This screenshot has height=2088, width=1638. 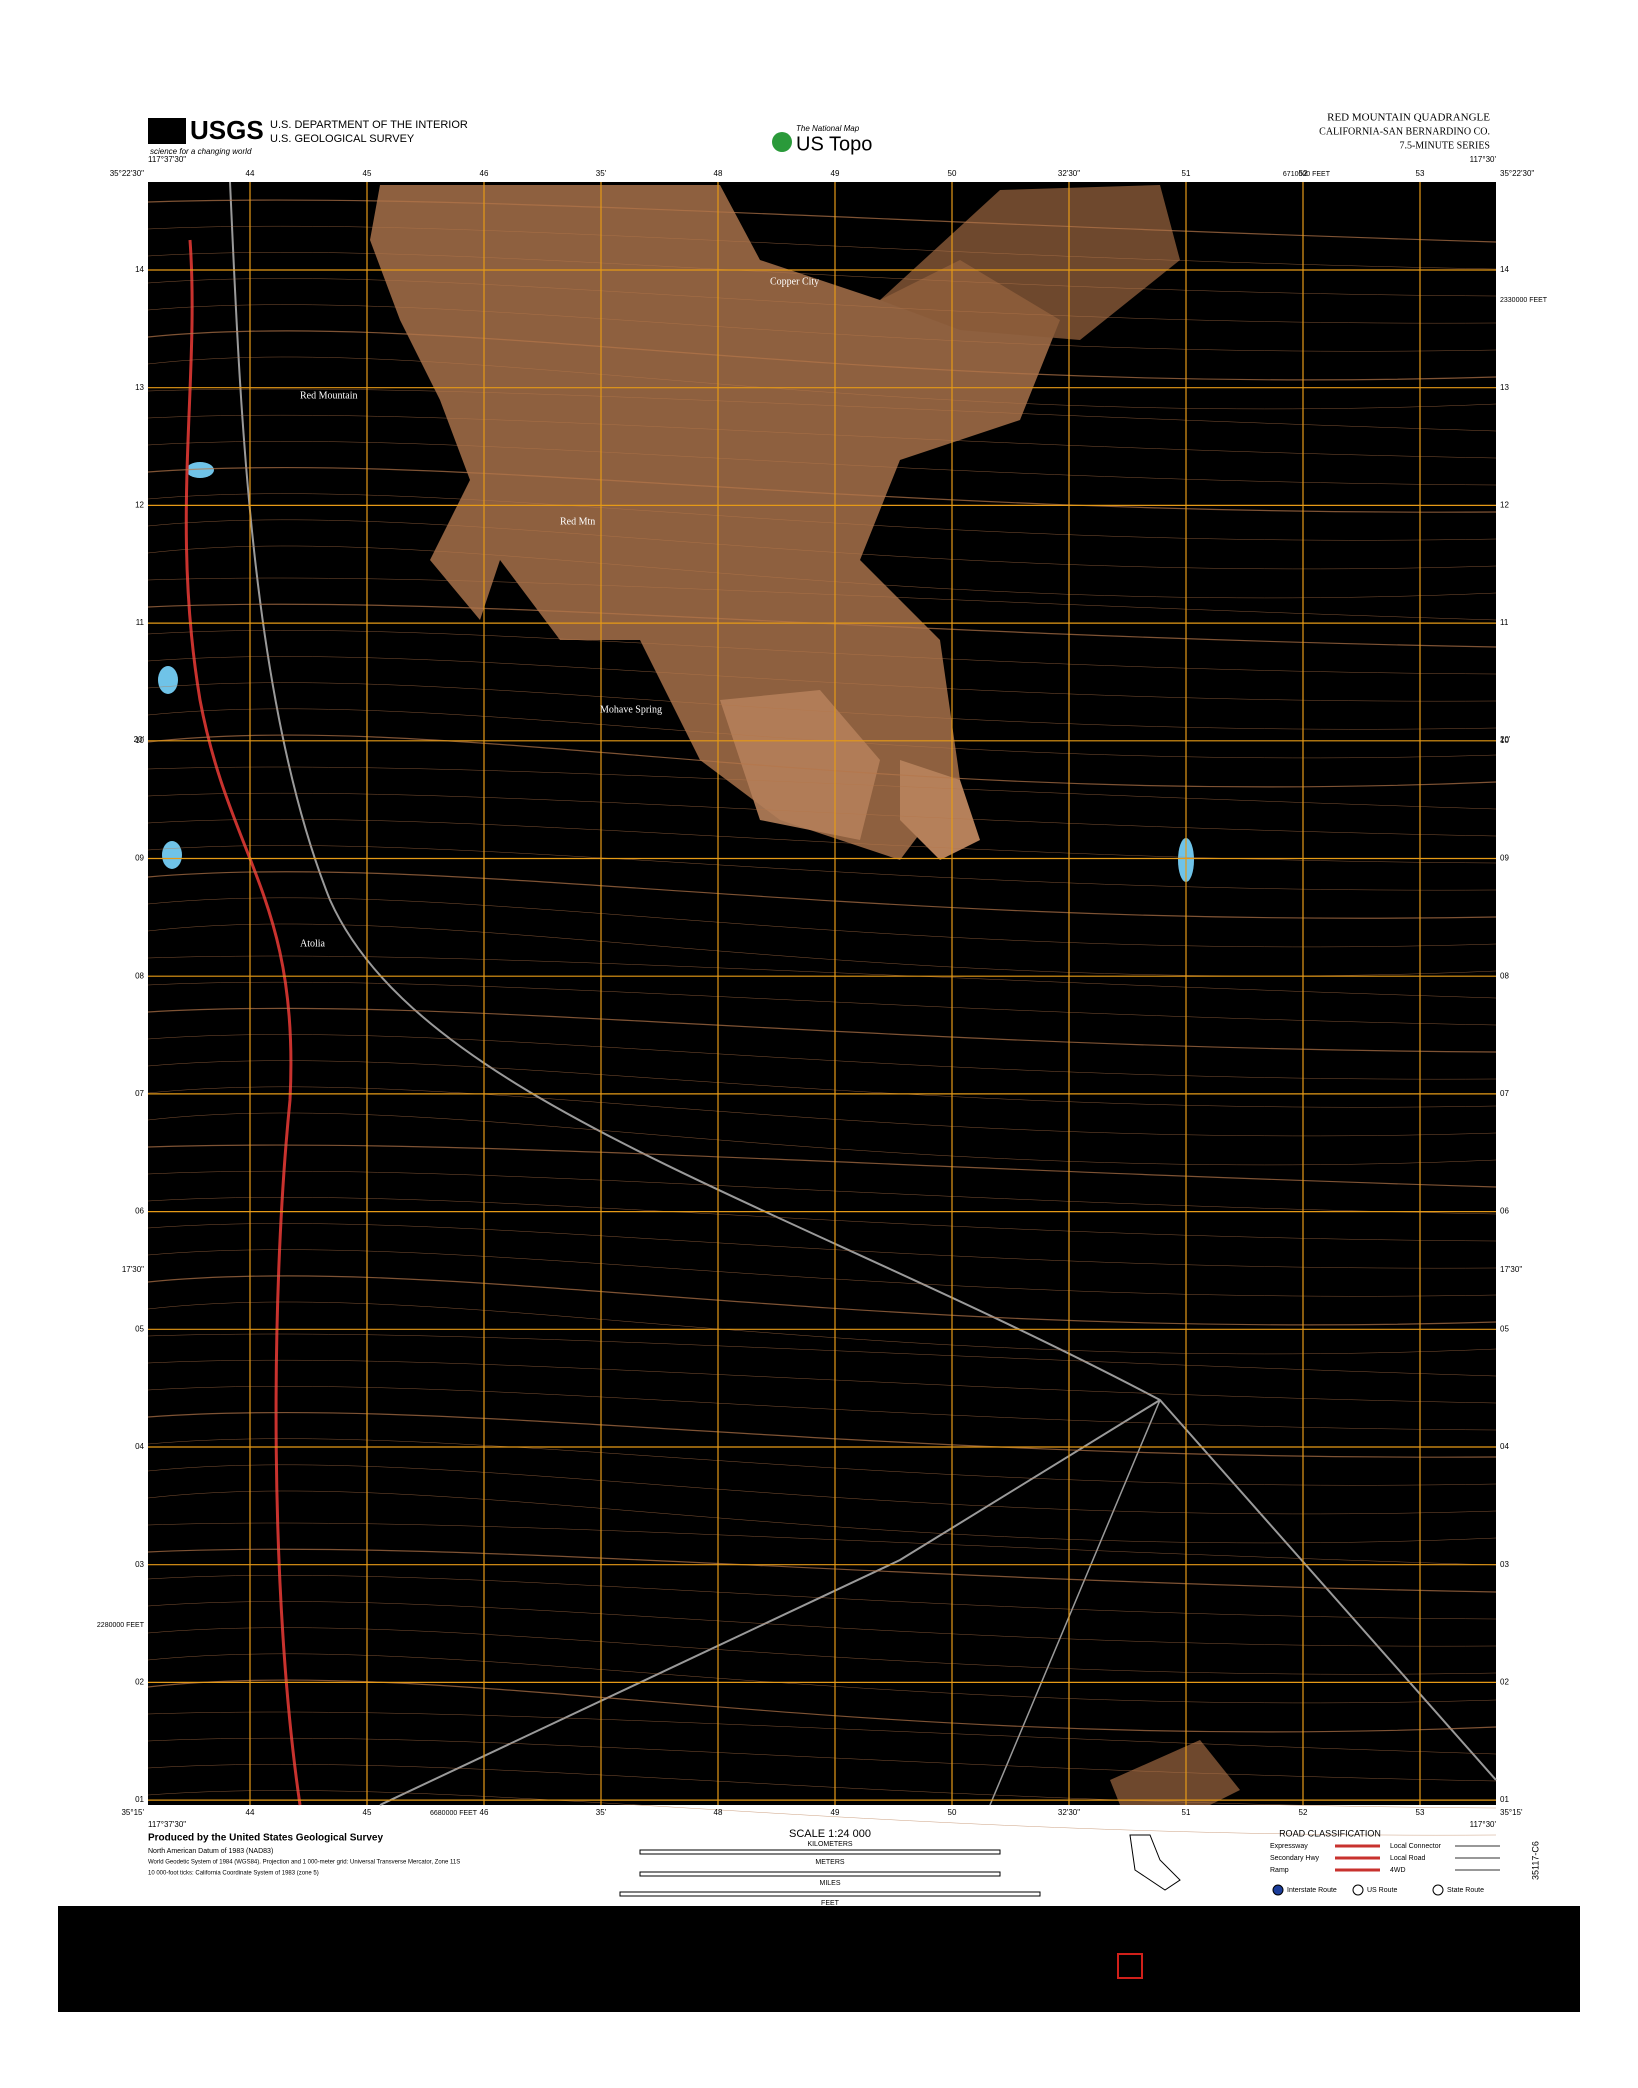 What do you see at coordinates (1504, 1328) in the screenshot?
I see `right-tick-label: 05` at bounding box center [1504, 1328].